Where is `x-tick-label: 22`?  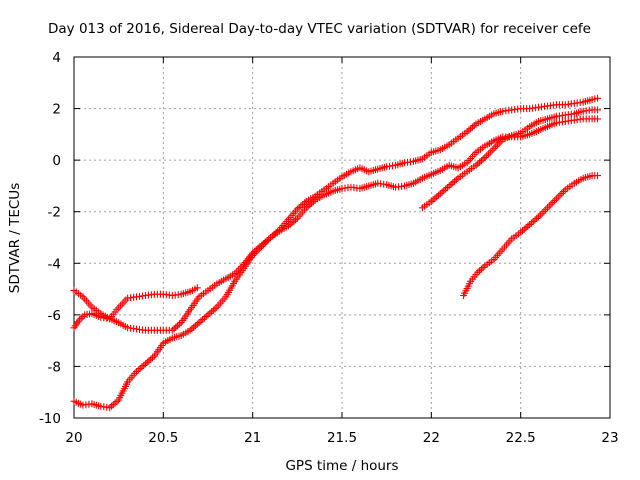 x-tick-label: 22 is located at coordinates (431, 438).